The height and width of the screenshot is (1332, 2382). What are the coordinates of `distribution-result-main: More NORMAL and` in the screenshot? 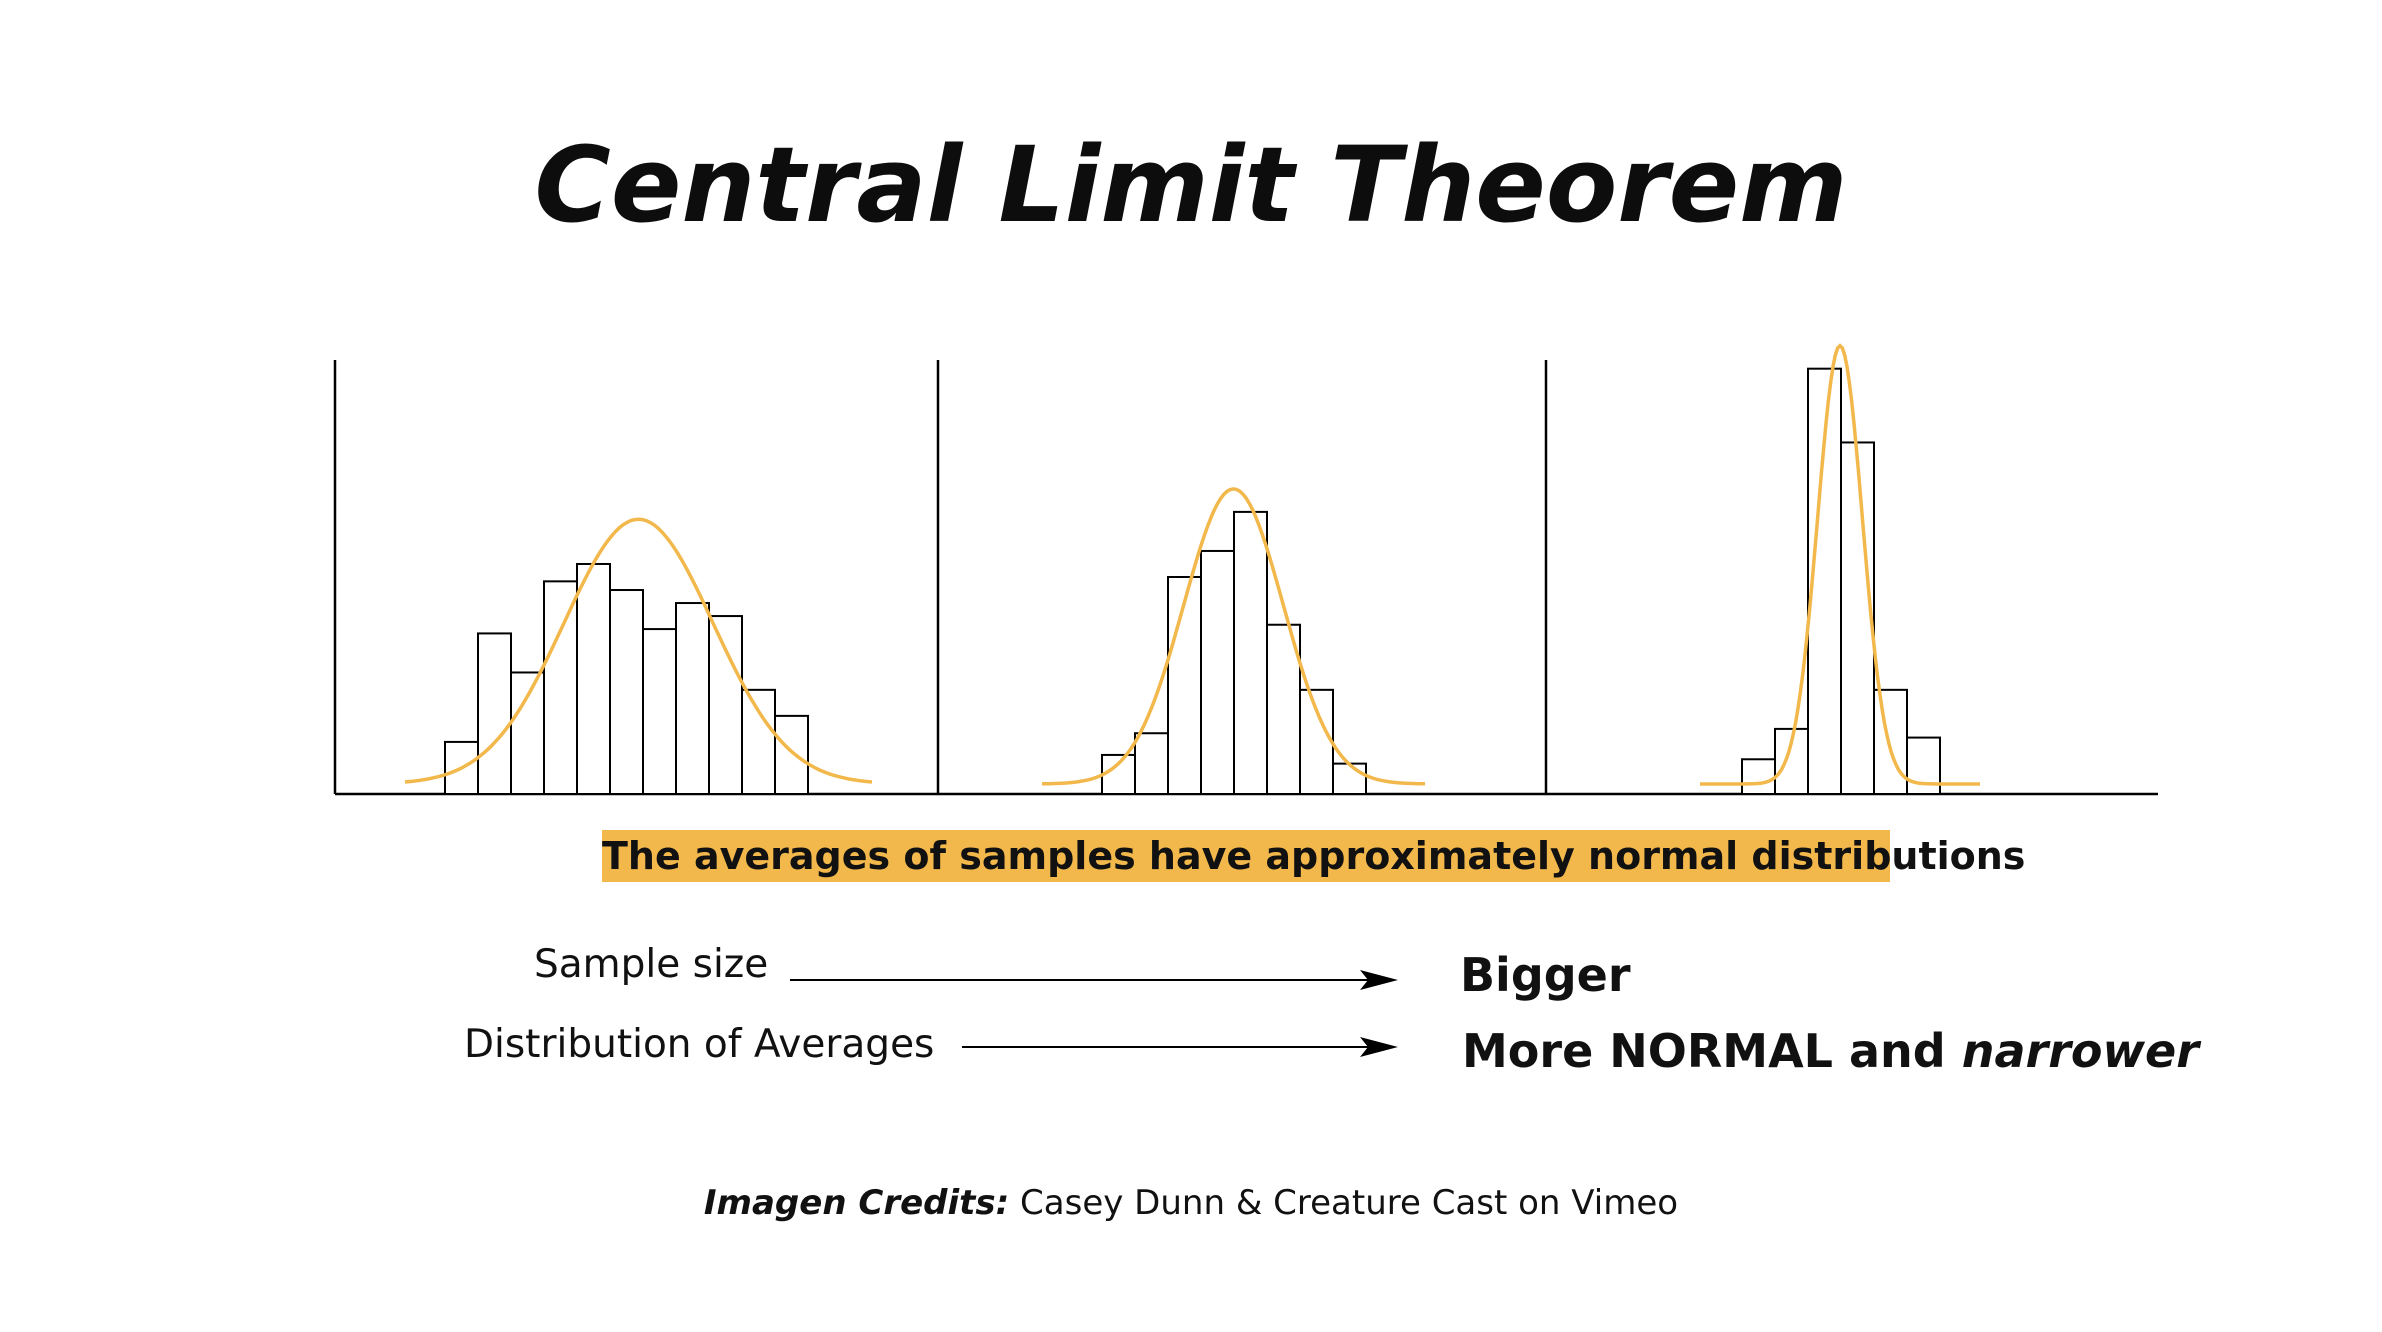 It's located at (1712, 1051).